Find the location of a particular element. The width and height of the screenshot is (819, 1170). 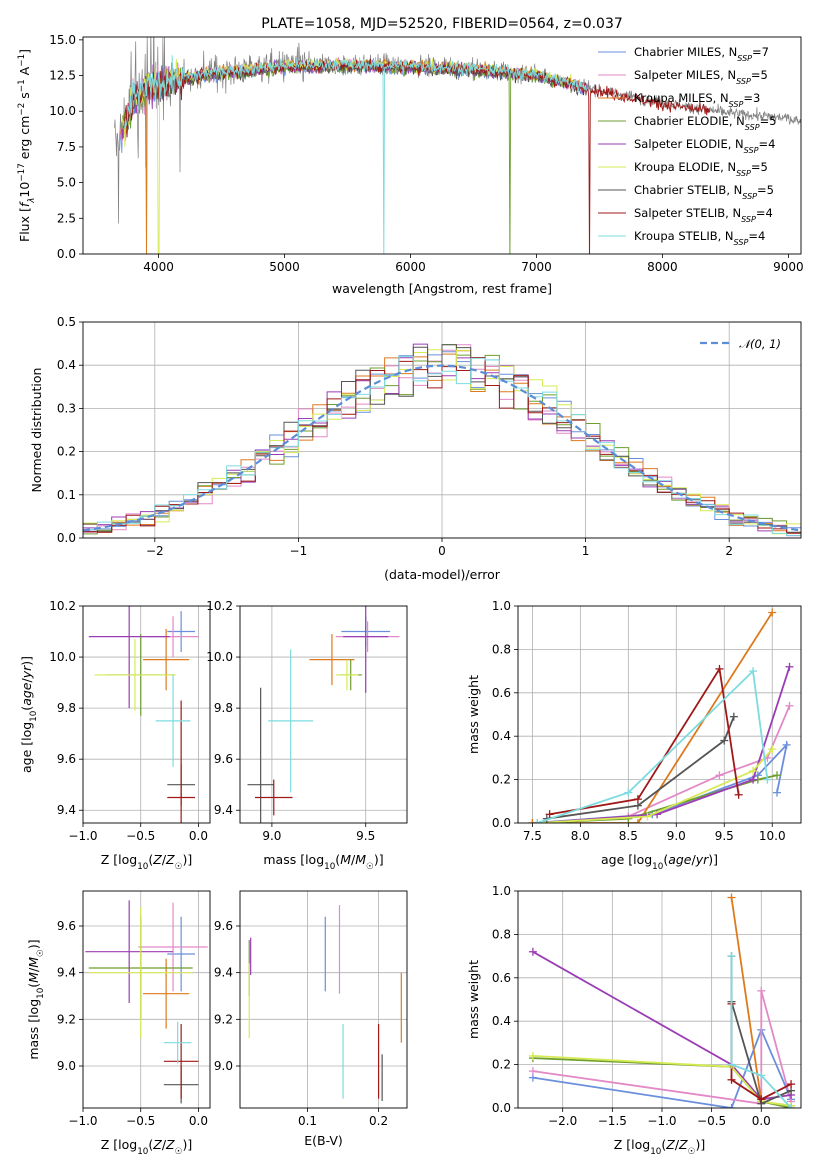

label-part: M is located at coordinates (345, 859).